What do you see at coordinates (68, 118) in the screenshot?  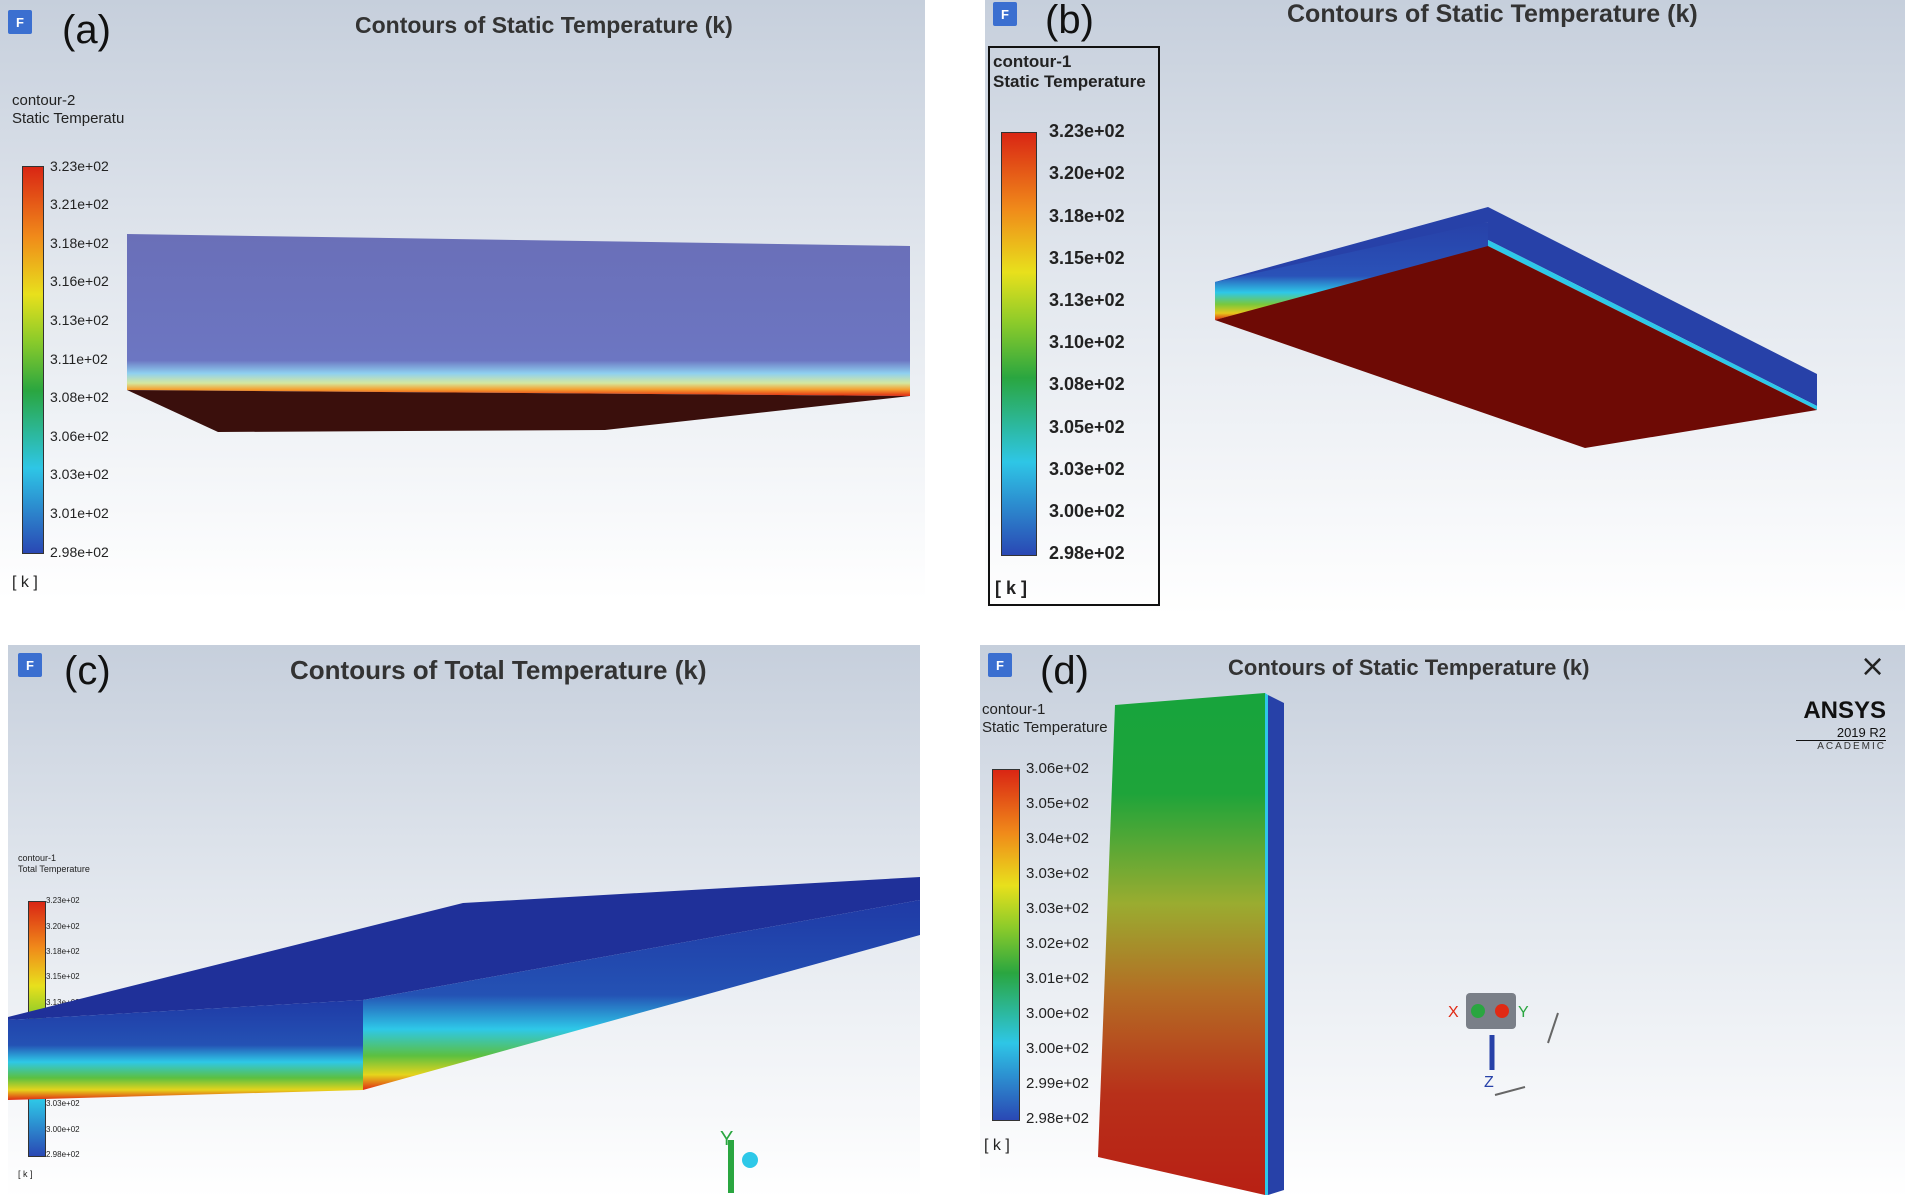 I see `contour-variable: Static Temperatu` at bounding box center [68, 118].